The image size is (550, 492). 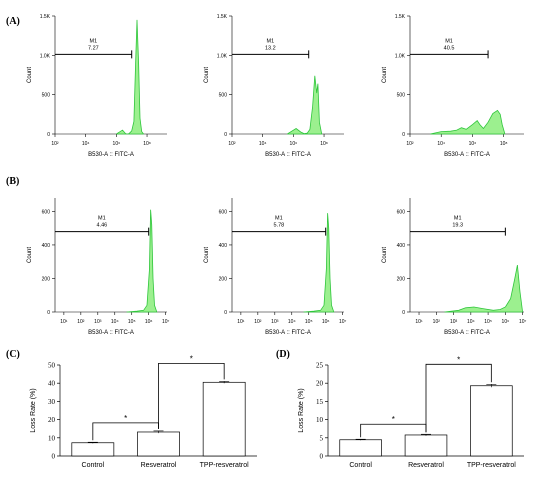 I want to click on gate-value-label: 5.78, so click(x=278, y=226).